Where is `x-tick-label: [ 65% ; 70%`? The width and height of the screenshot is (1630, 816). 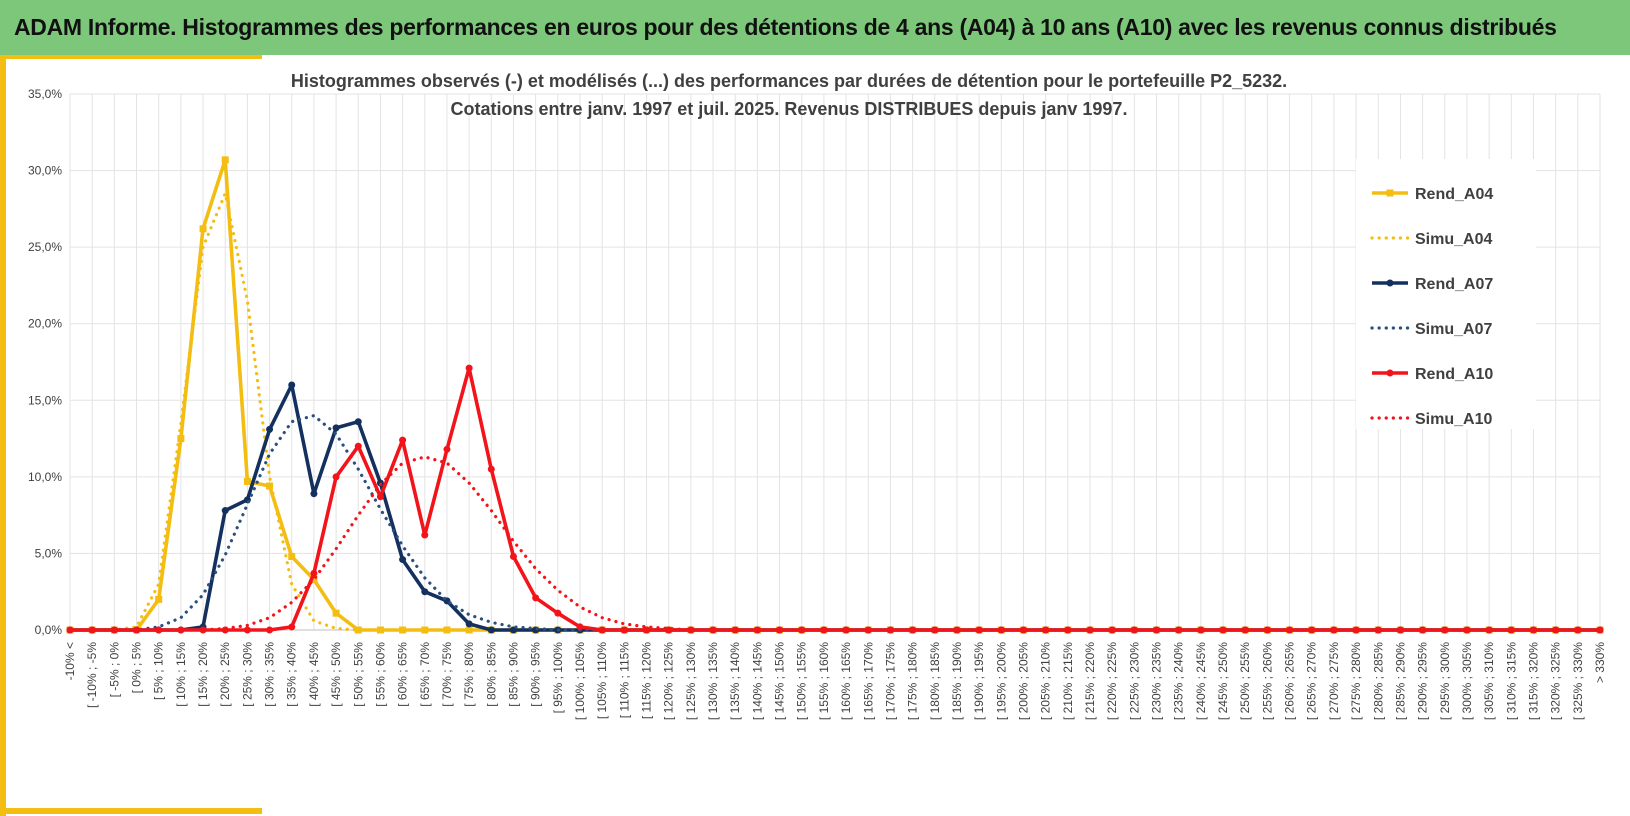 x-tick-label: [ 65% ; 70% is located at coordinates (425, 674).